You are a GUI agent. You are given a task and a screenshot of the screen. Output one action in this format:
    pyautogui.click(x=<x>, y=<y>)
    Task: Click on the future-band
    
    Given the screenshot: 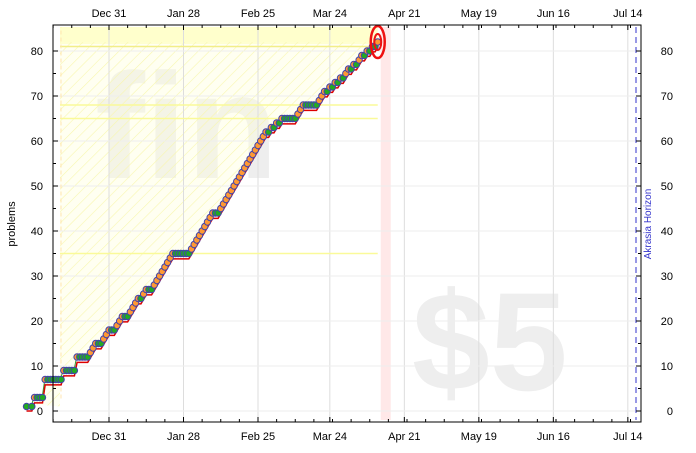 What is the action you would take?
    pyautogui.click(x=385, y=223)
    